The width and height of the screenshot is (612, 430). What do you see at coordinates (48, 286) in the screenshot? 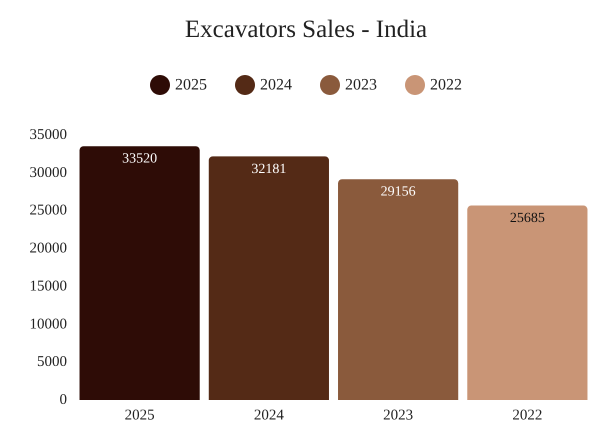
I see `y-tick-label: 15000` at bounding box center [48, 286].